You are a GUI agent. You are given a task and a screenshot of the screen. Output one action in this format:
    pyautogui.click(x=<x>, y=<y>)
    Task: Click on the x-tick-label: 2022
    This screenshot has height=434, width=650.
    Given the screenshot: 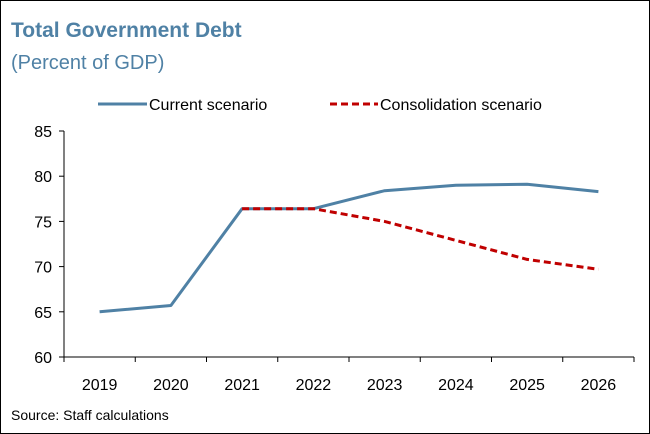 What is the action you would take?
    pyautogui.click(x=314, y=385)
    